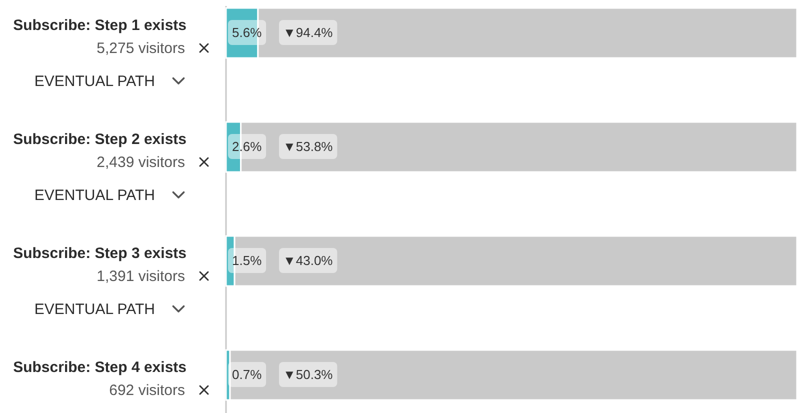  What do you see at coordinates (308, 374) in the screenshot?
I see `annotation: ▼50.3%` at bounding box center [308, 374].